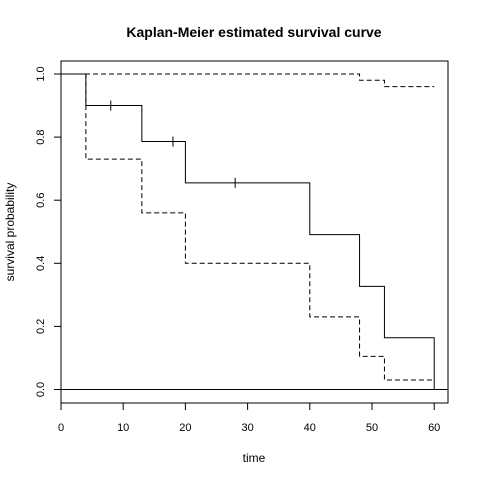  I want to click on y-tick-label: 0.4, so click(41, 263).